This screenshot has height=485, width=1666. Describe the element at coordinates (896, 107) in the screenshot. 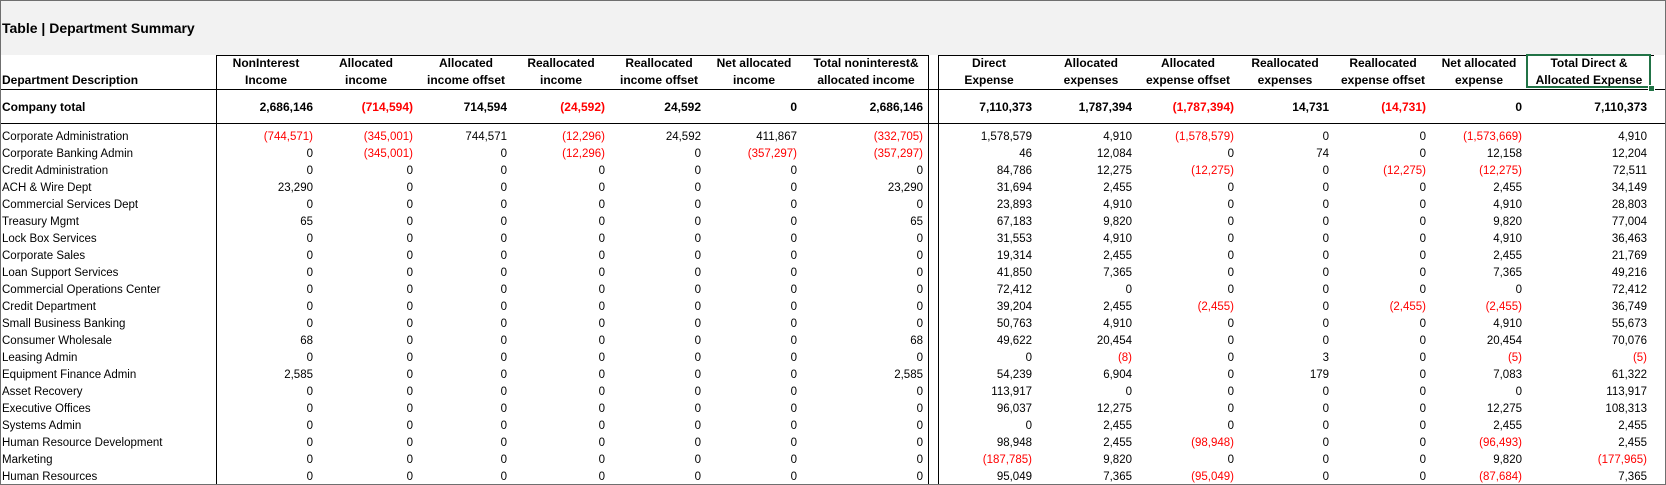

I see `value-cell: 2,686,146` at that location.